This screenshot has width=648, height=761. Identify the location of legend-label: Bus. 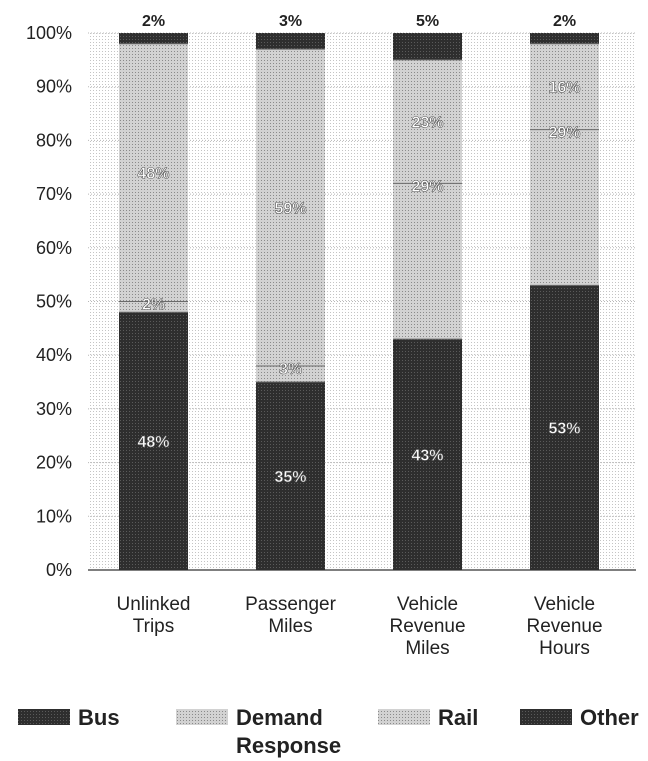
(99, 717).